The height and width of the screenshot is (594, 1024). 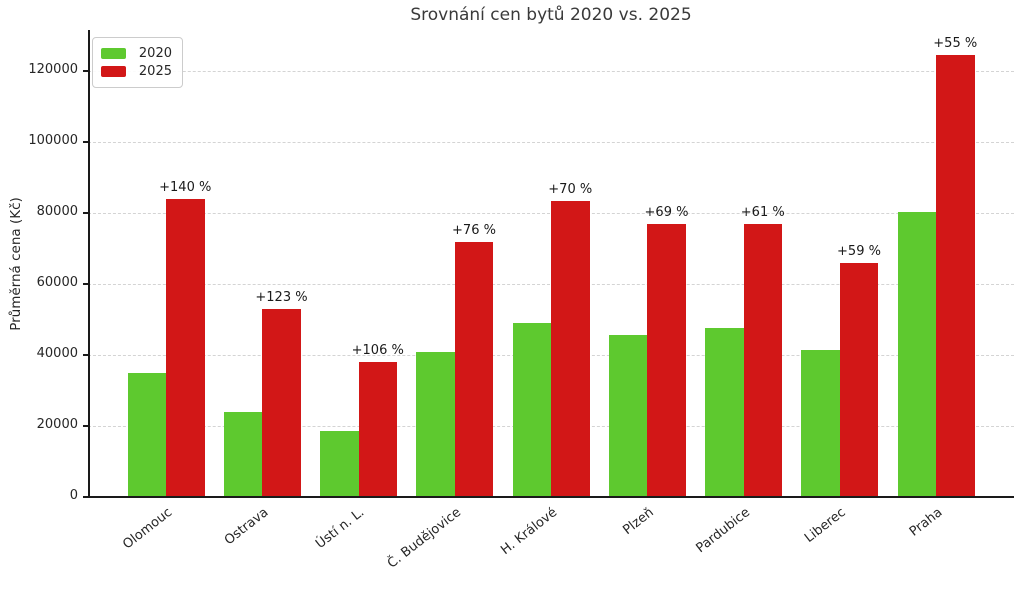 What do you see at coordinates (926, 522) in the screenshot?
I see `x-tick-label: Praha` at bounding box center [926, 522].